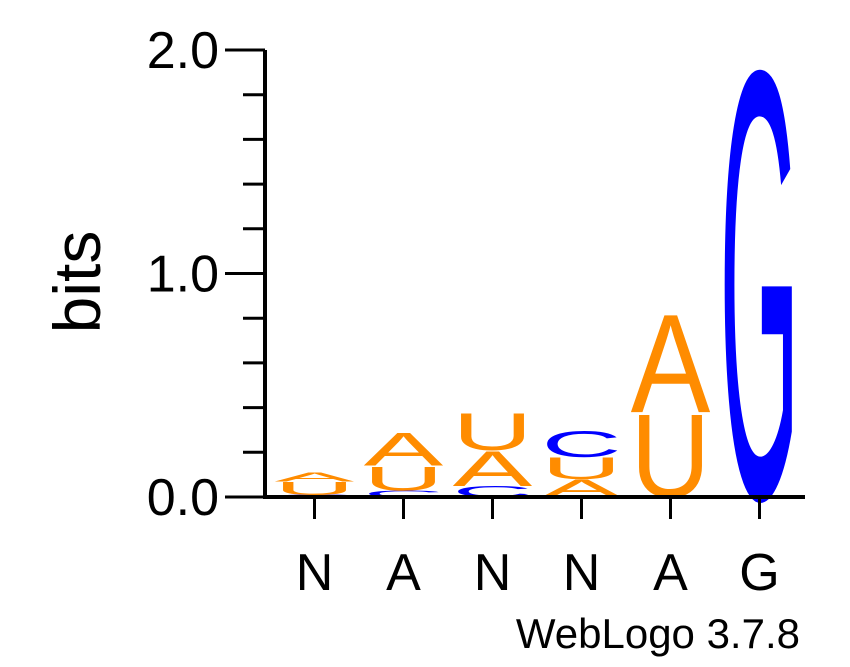 This screenshot has height=667, width=850. Describe the element at coordinates (183, 275) in the screenshot. I see `y-tick-label: 1.0` at that location.